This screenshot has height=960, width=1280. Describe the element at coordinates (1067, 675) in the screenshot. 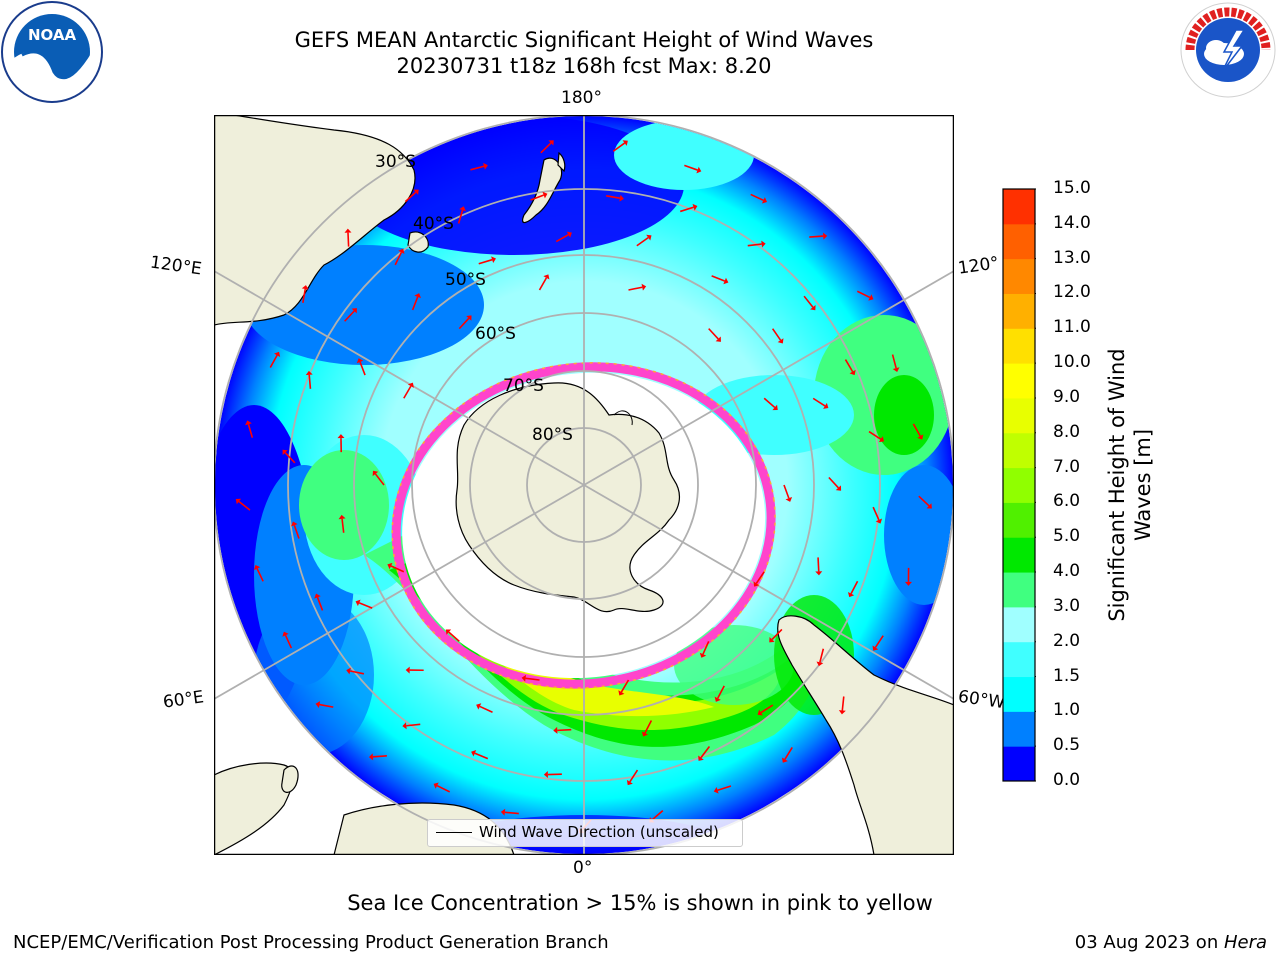

I see `colorbar-tick-label: 1.5` at that location.